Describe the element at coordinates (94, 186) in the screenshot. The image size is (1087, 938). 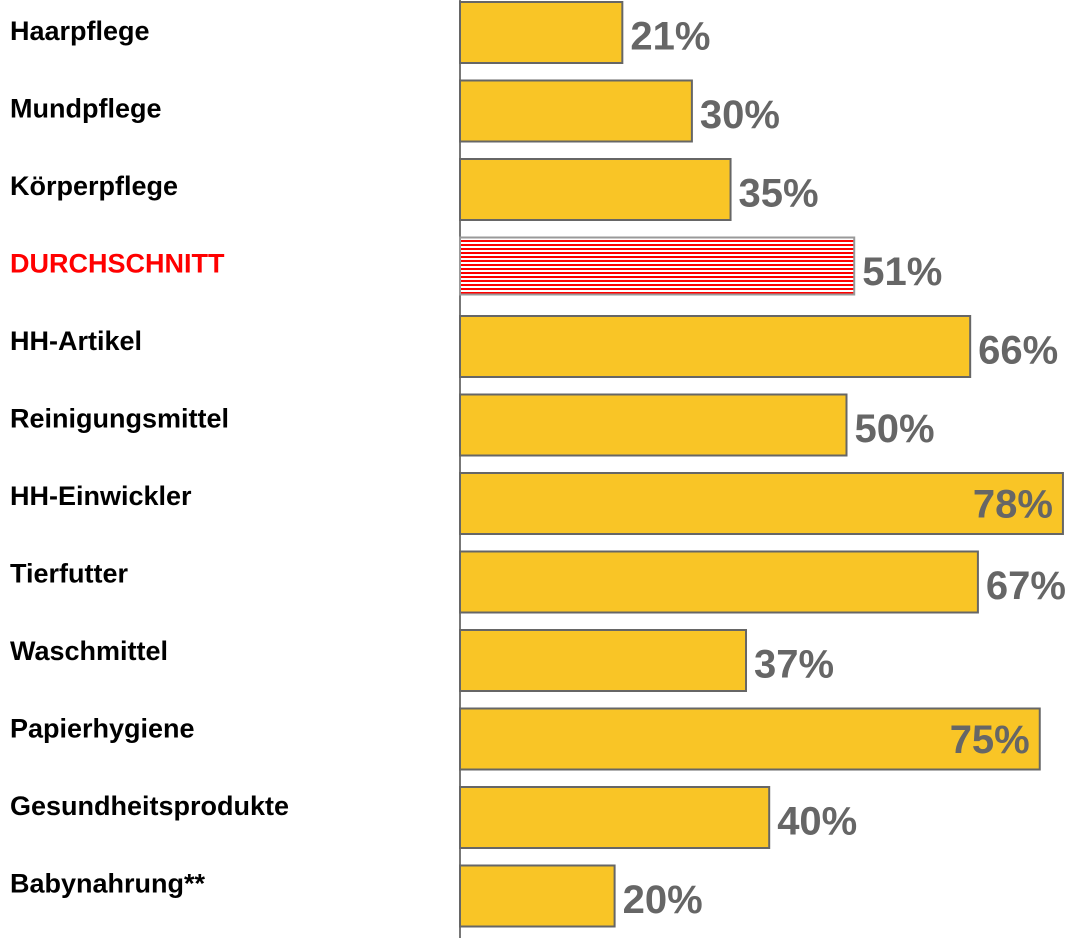
I see `category-label: Körperpflege` at that location.